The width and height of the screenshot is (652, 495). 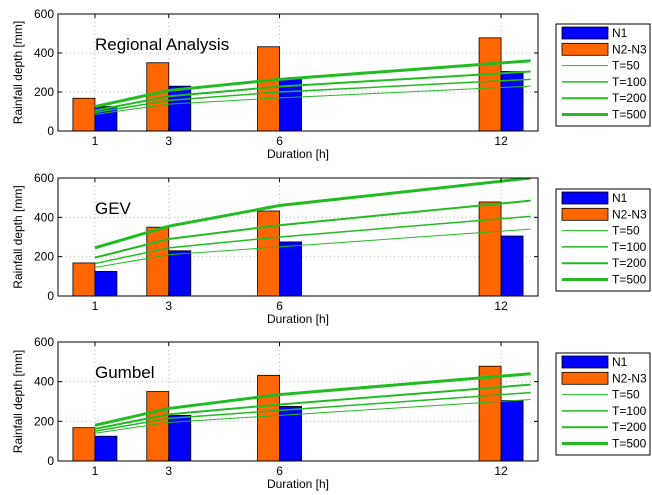 What do you see at coordinates (125, 372) in the screenshot?
I see `chart-title: Gumbel` at bounding box center [125, 372].